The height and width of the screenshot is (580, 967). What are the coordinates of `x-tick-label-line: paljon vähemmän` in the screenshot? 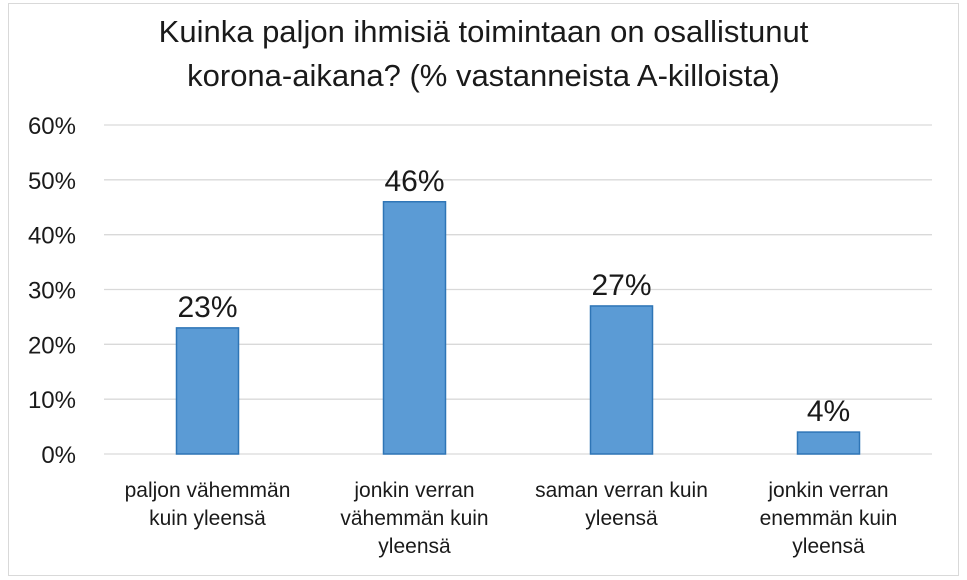 It's located at (208, 490).